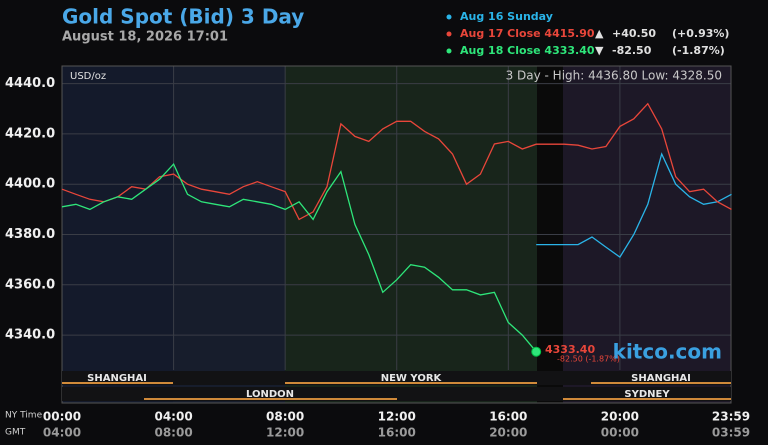  I want to click on x-tick-label-gmt: 04:00, so click(62, 433).